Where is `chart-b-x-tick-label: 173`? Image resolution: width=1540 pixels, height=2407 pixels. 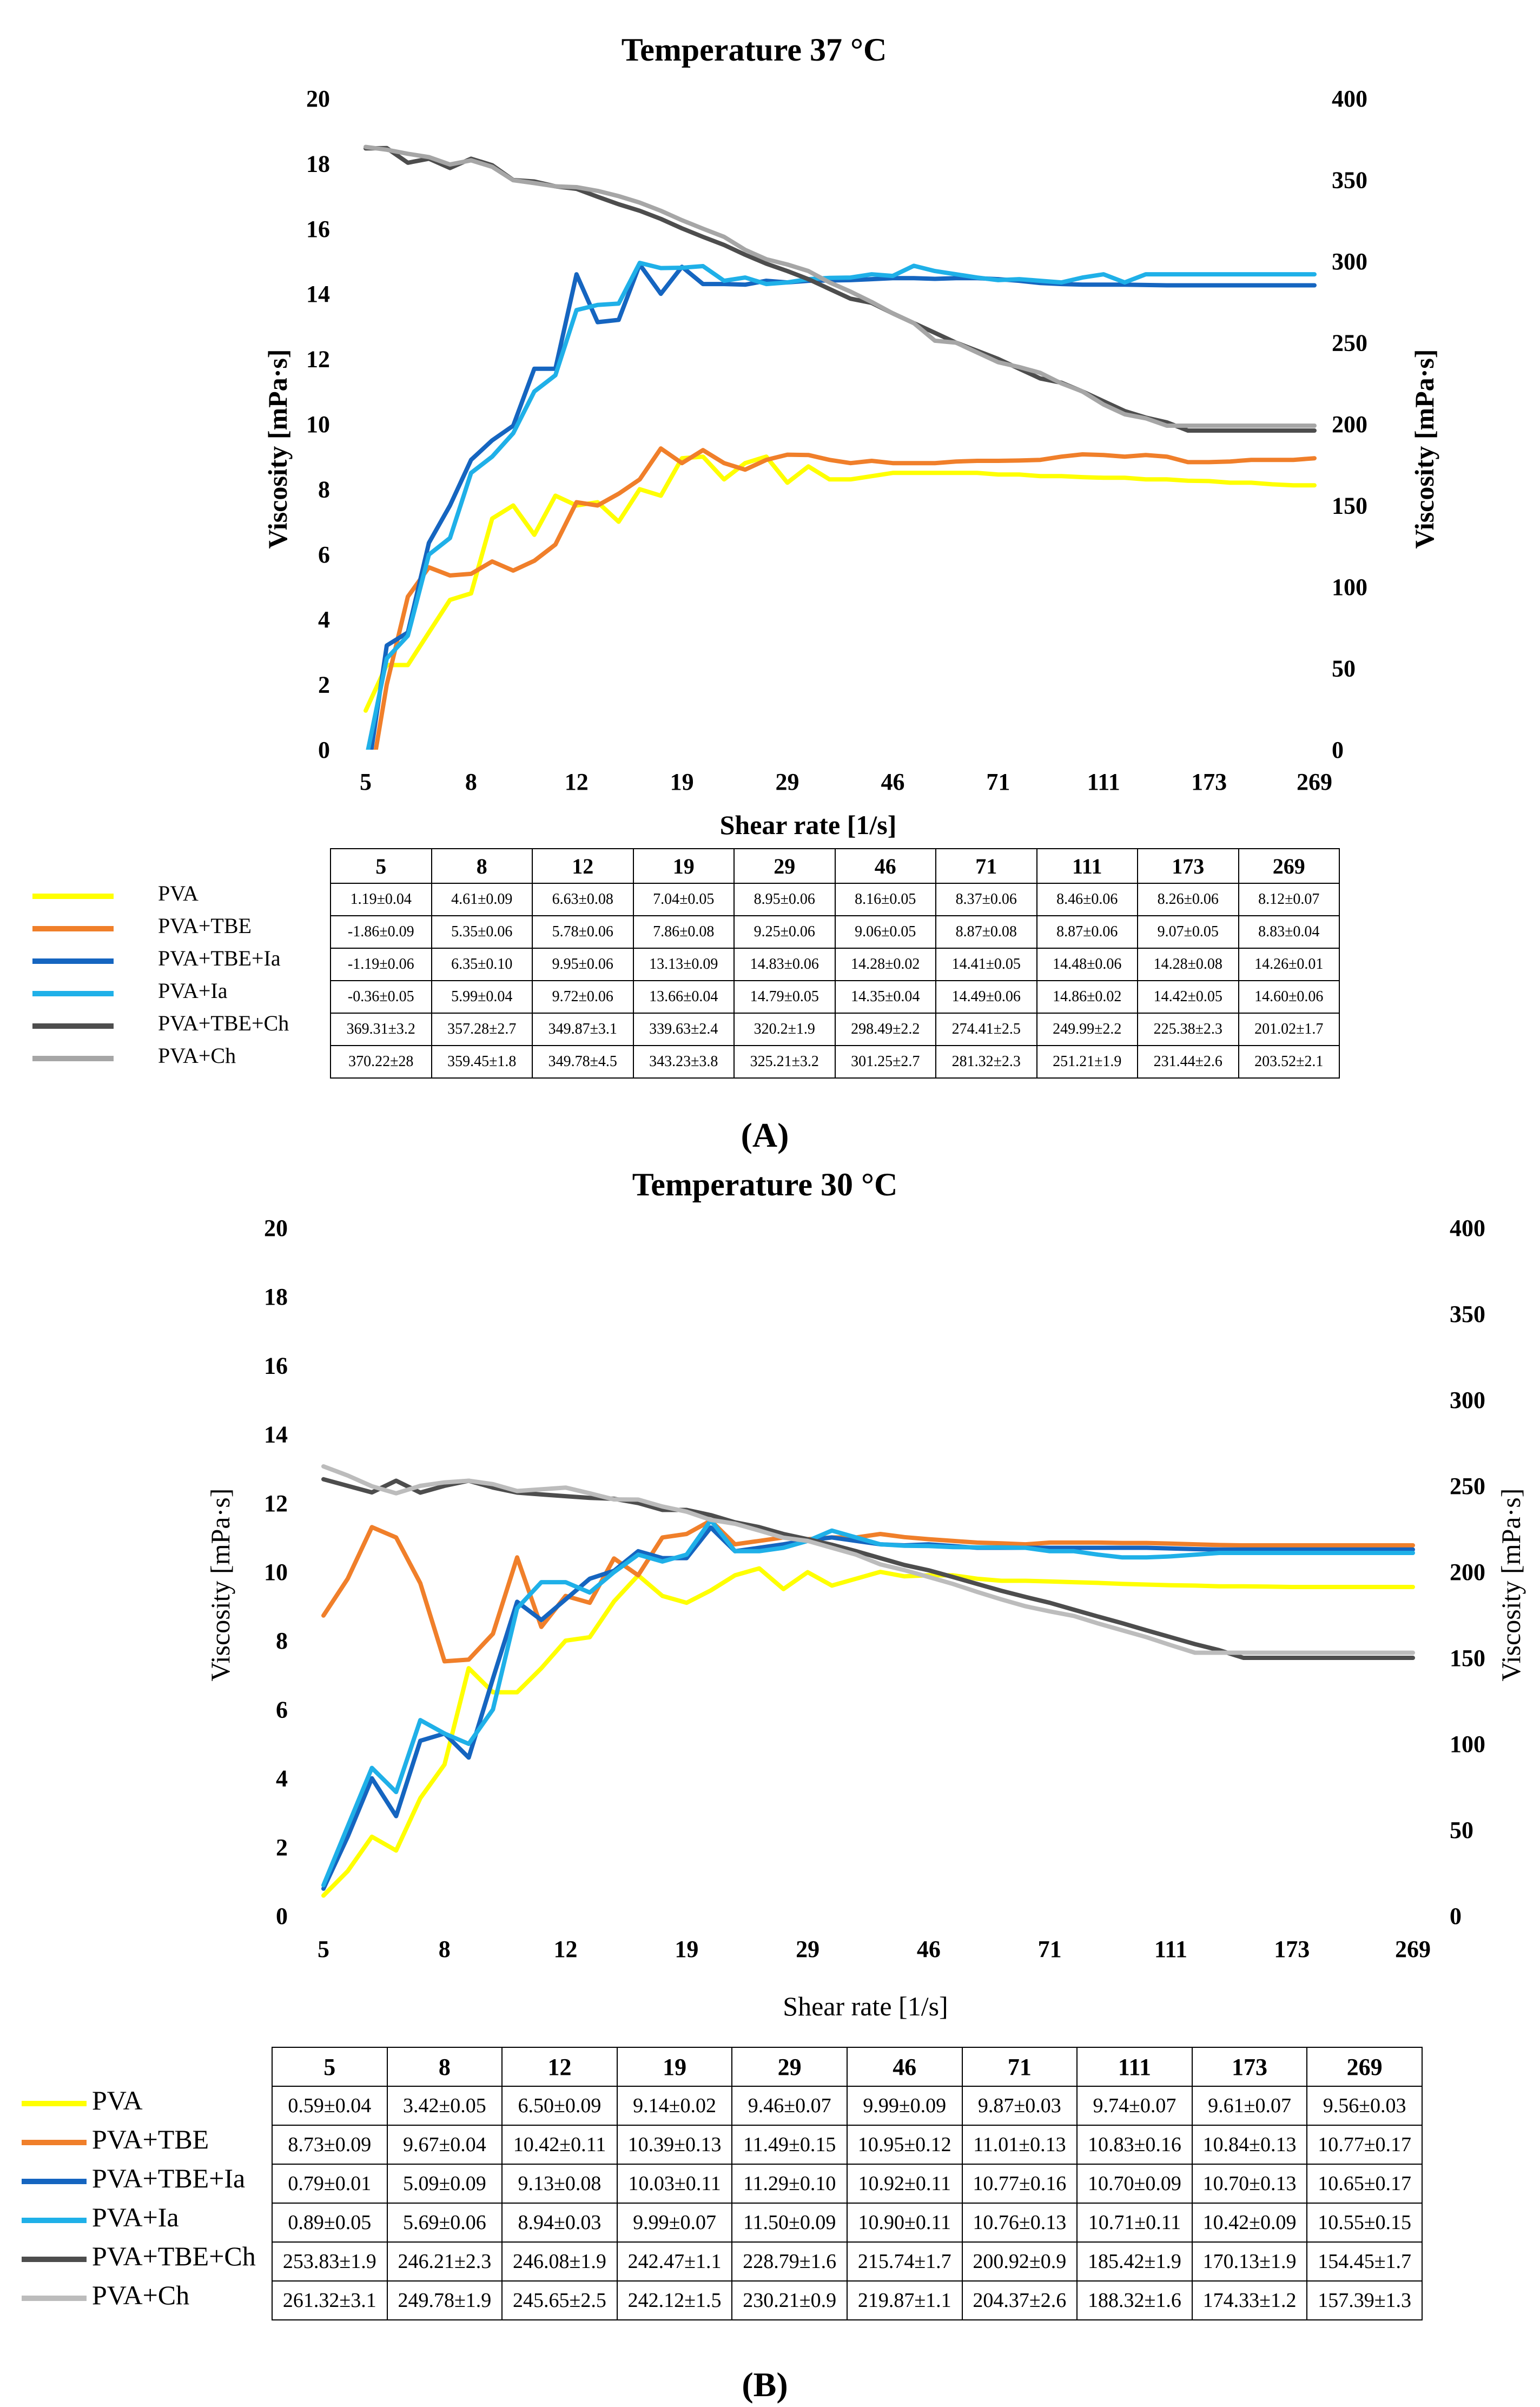
chart-b-x-tick-label: 173 is located at coordinates (1292, 1949).